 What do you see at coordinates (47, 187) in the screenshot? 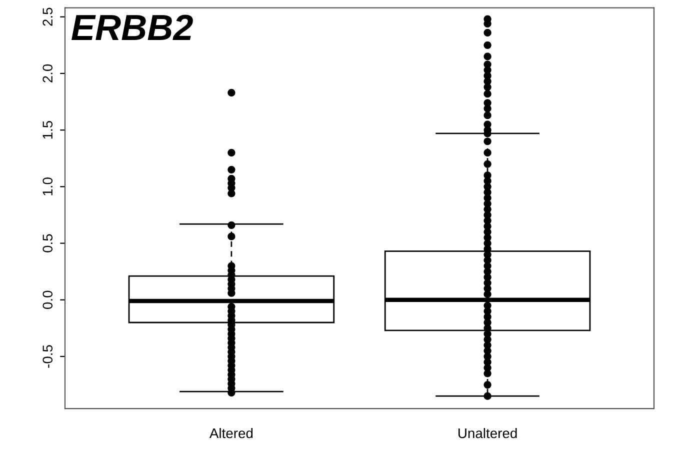
I see `y-tick-label: 1.0` at bounding box center [47, 187].